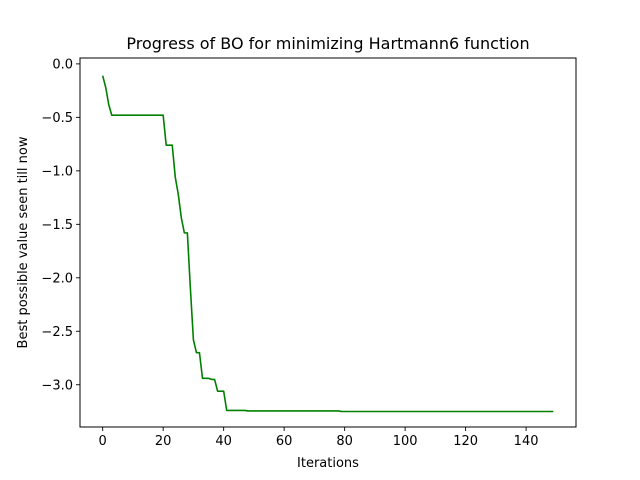 This screenshot has height=480, width=640. I want to click on y-tick-label: −0.5, so click(57, 118).